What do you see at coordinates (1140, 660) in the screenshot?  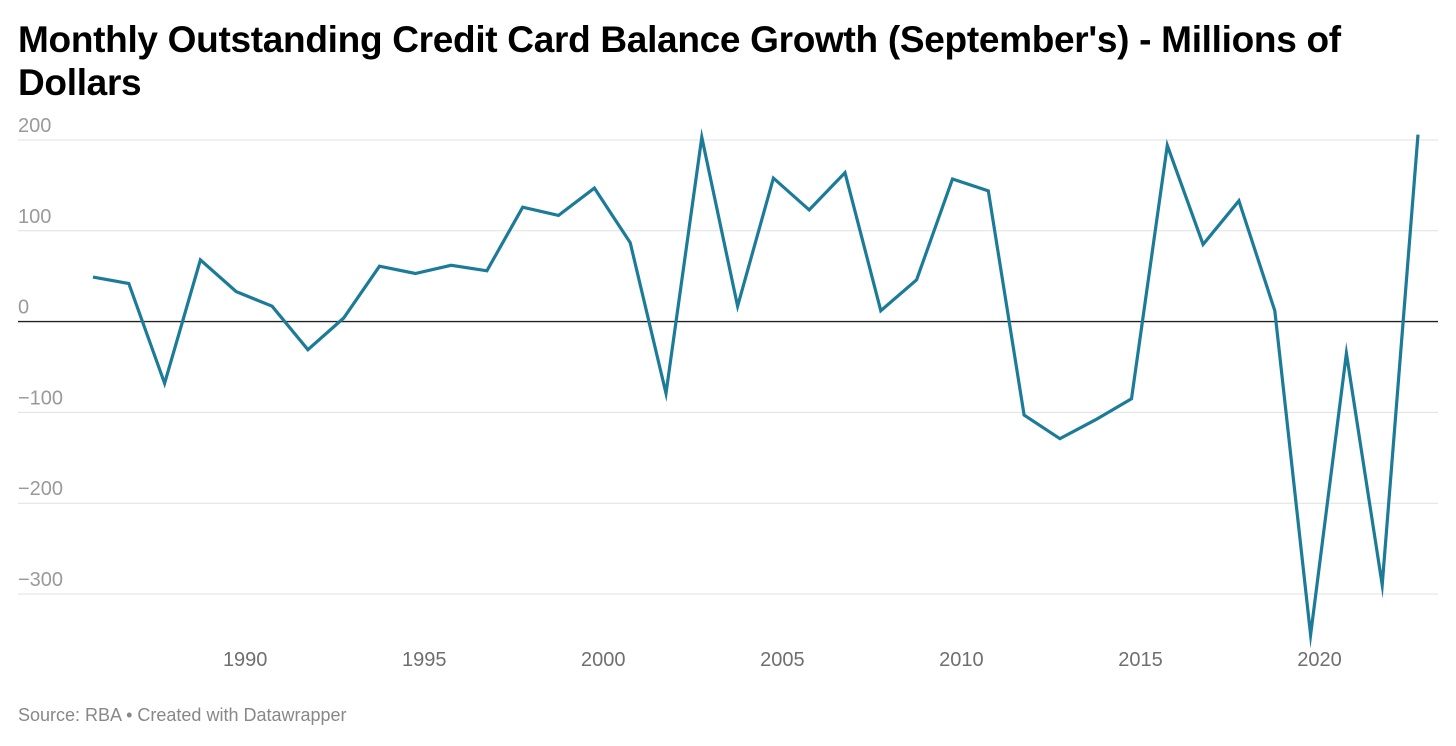 I see `x-tick-label: 2015` at bounding box center [1140, 660].